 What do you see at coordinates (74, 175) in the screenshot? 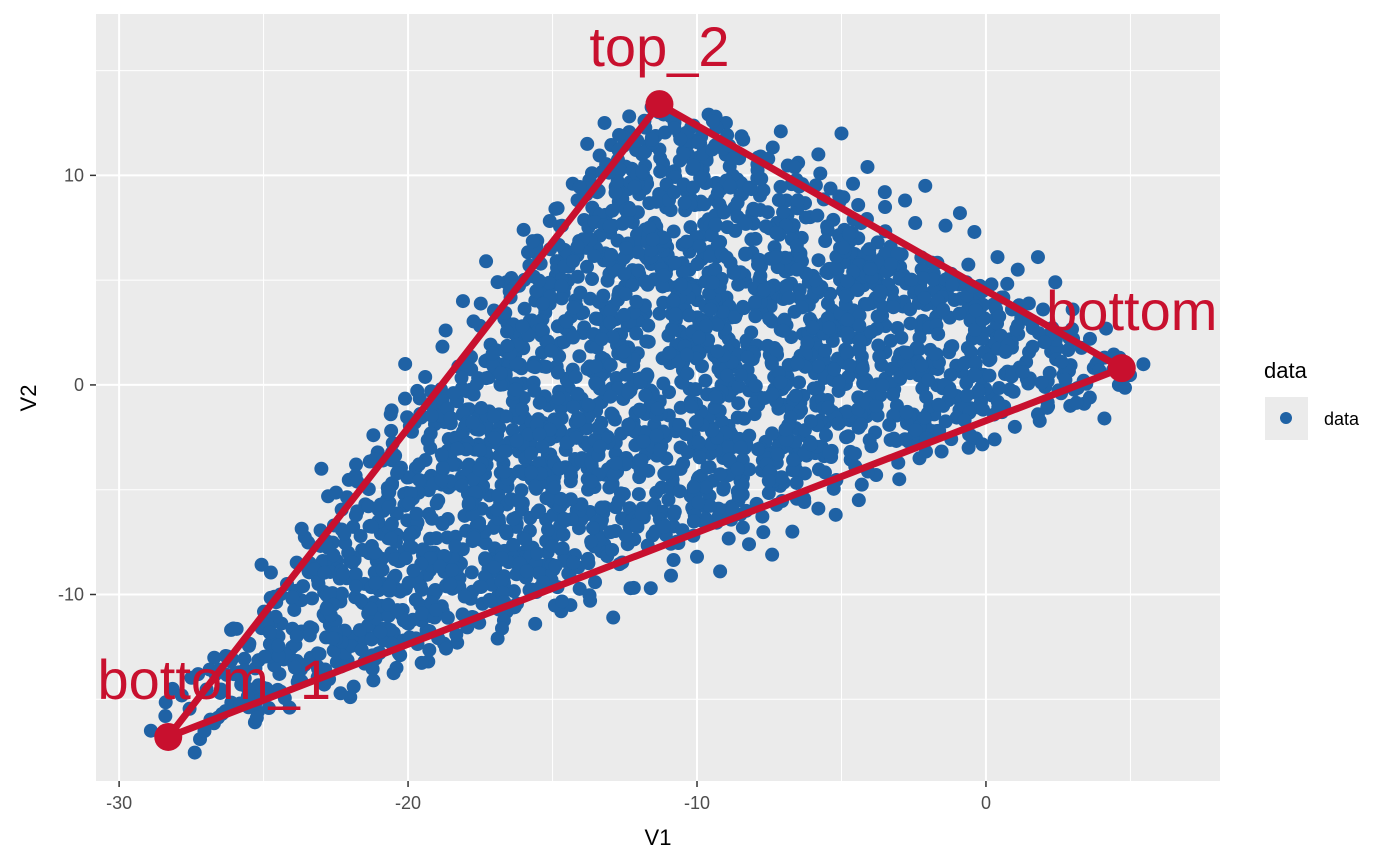
I see `y-tick-label: 10` at bounding box center [74, 175].